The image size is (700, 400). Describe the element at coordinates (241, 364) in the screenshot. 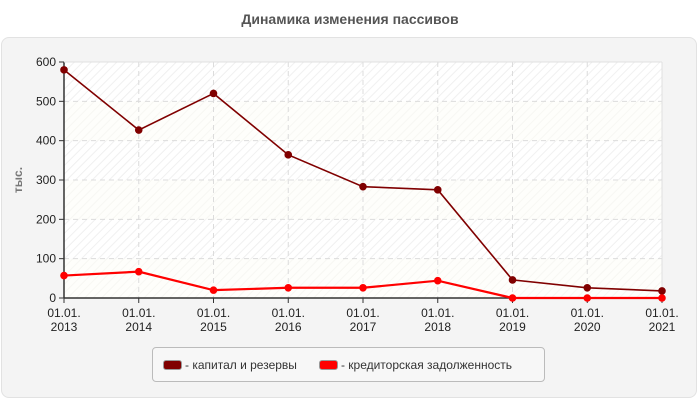

I see `legend-label-capital: - капитал и резервы` at that location.